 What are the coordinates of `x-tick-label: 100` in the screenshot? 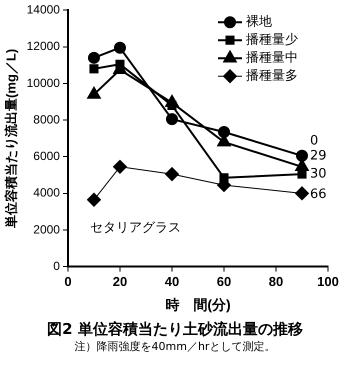 It's located at (328, 281).